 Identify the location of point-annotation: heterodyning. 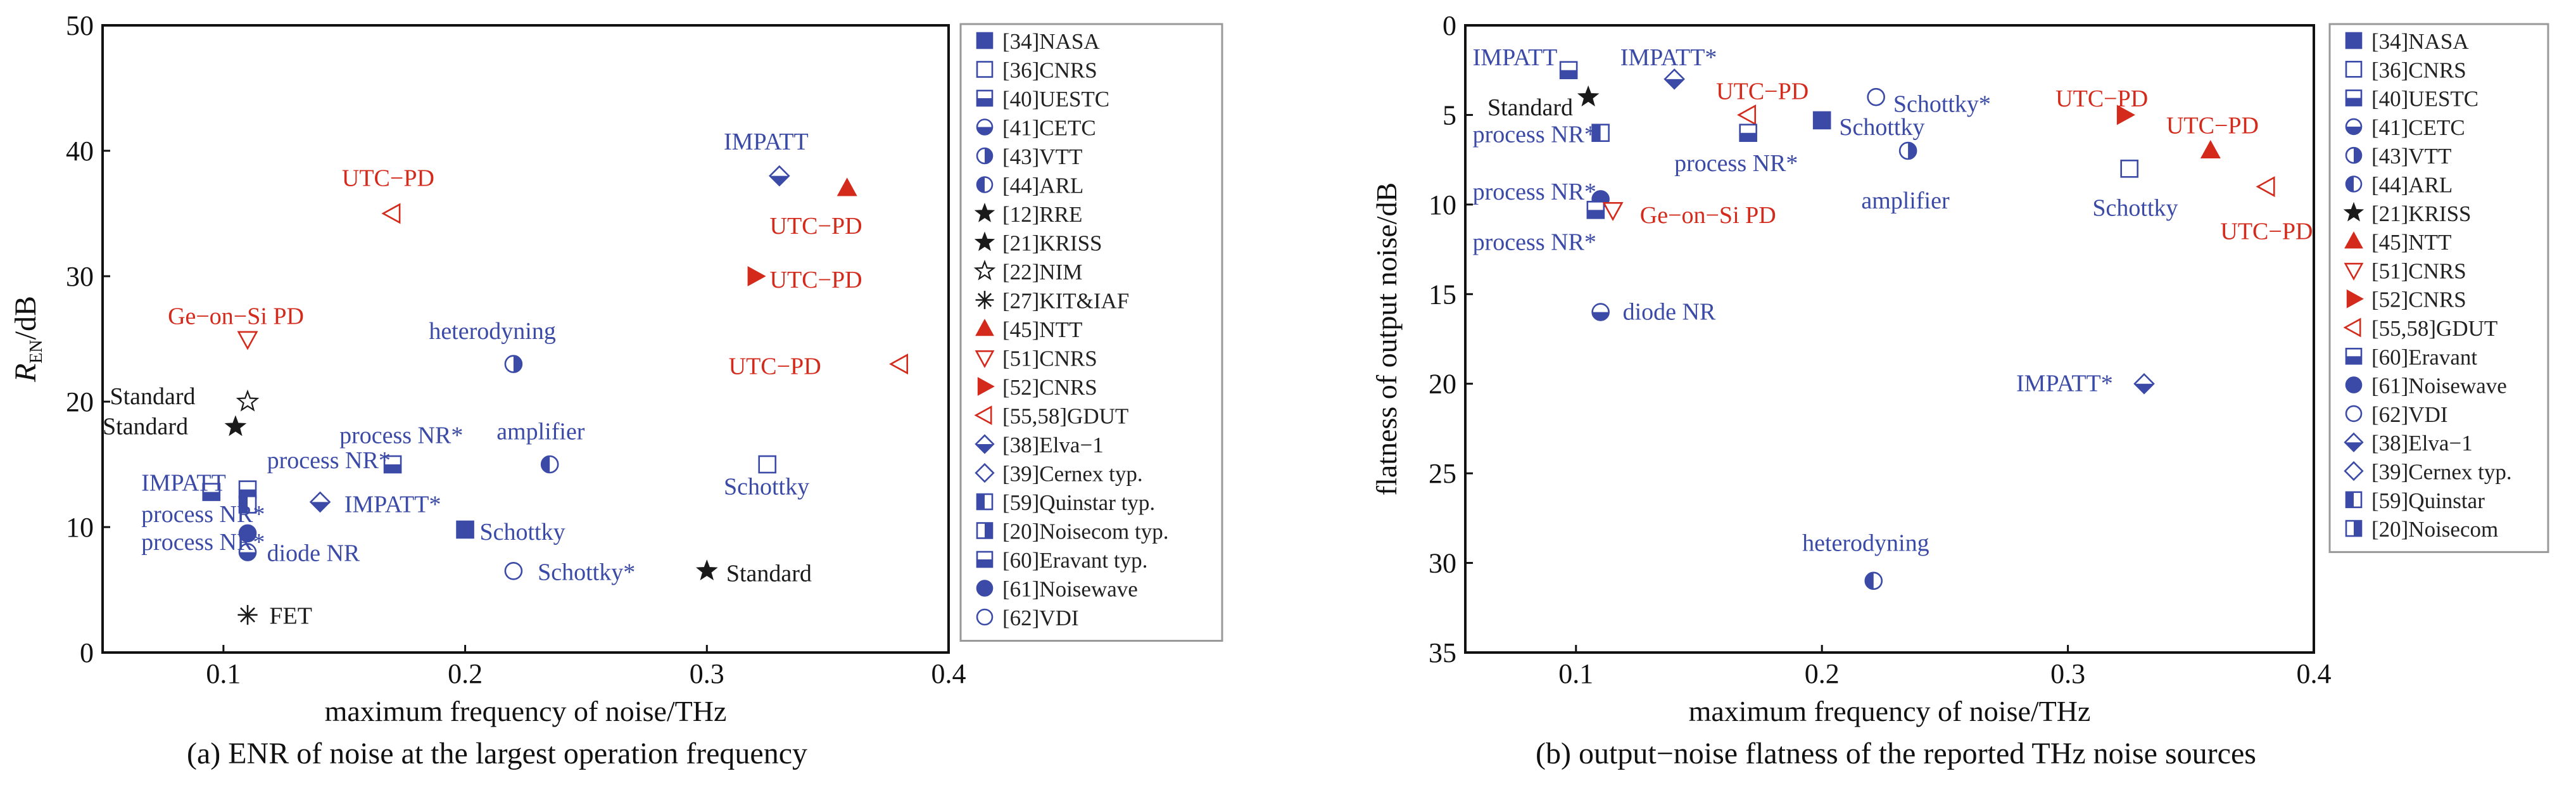
(492, 332).